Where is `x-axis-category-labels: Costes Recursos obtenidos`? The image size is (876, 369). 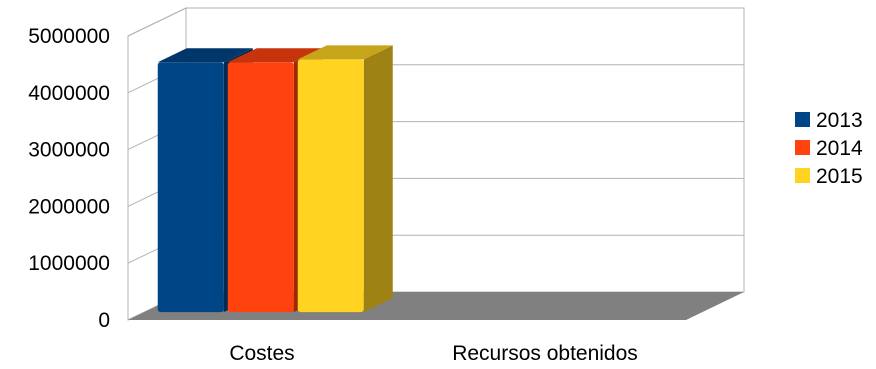 x-axis-category-labels: Costes Recursos obtenidos is located at coordinates (433, 353).